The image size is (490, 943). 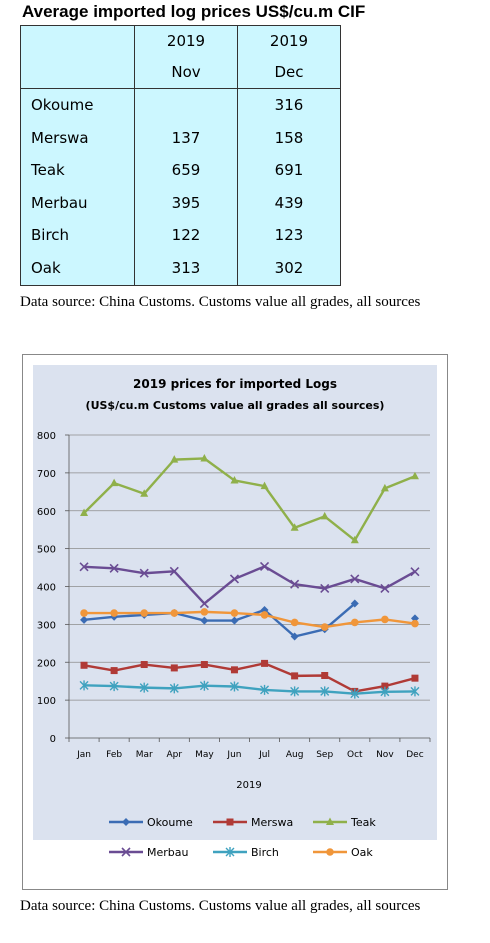 I want to click on series-birch, so click(x=249, y=689).